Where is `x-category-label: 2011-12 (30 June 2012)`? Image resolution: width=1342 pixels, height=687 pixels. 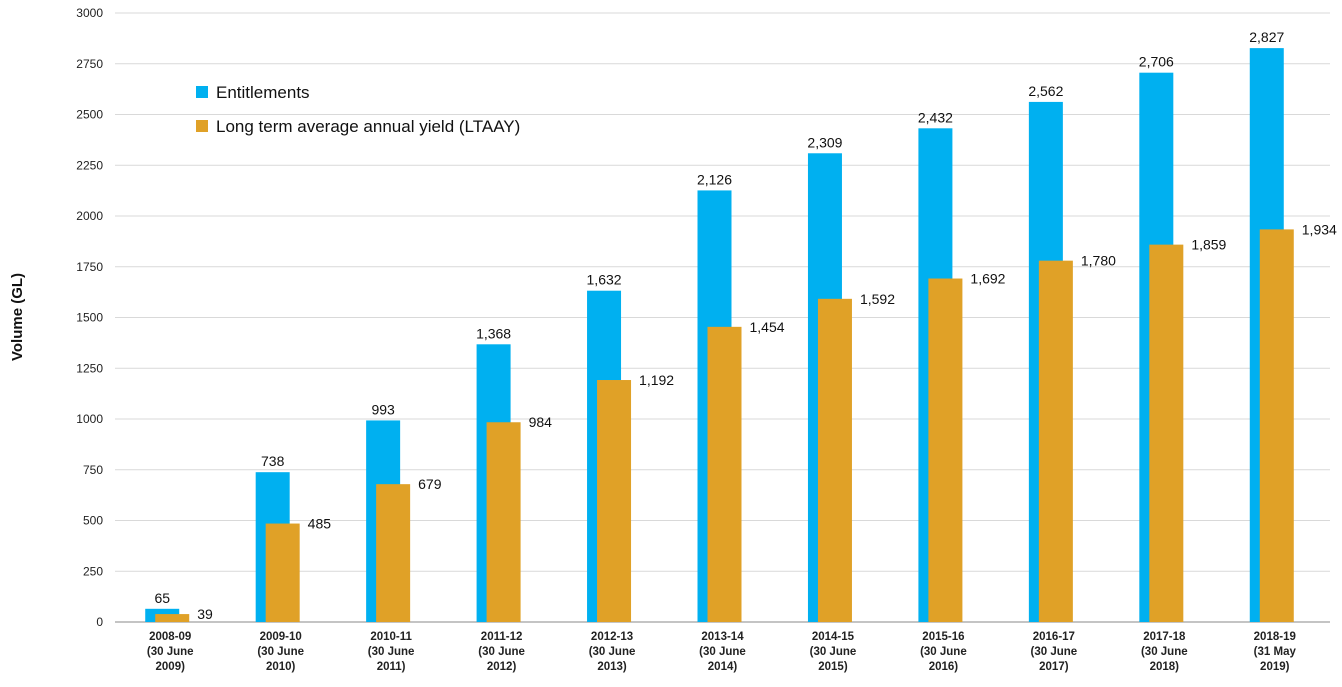
x-category-label: 2011-12 (30 June 2012) is located at coordinates (501, 652).